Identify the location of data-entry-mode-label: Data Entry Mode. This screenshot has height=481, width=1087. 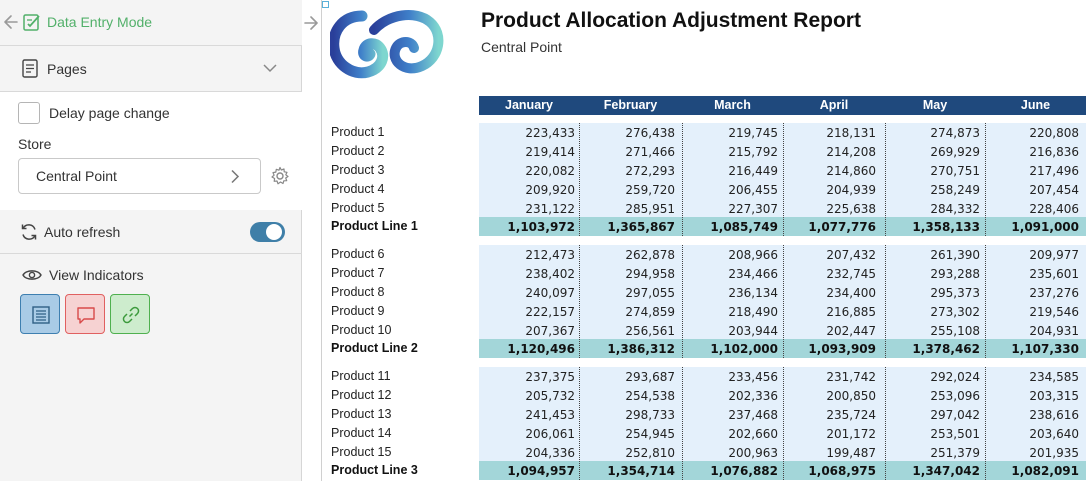
(100, 22).